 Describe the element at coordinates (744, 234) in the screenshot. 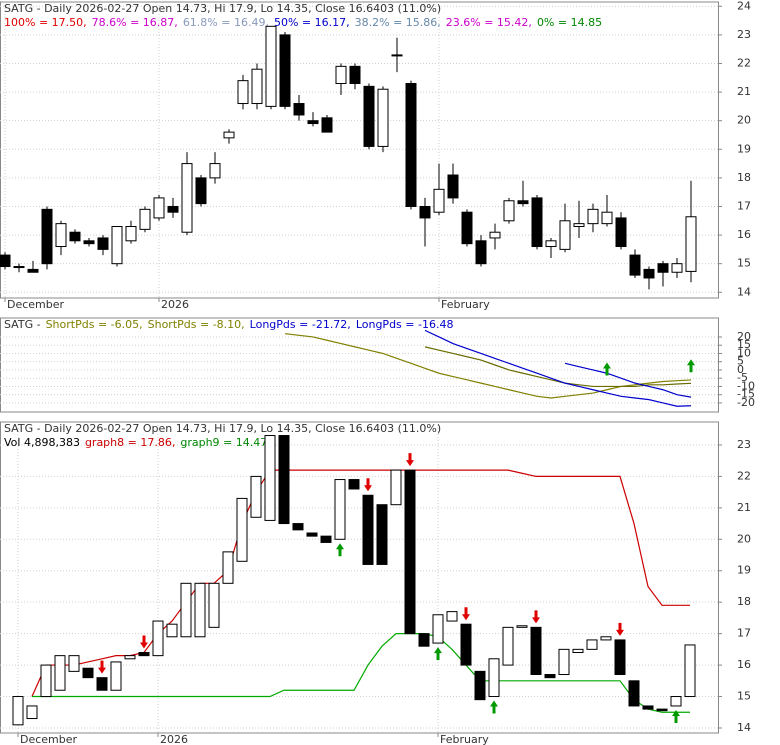

I see `y-tick-label: 16` at that location.